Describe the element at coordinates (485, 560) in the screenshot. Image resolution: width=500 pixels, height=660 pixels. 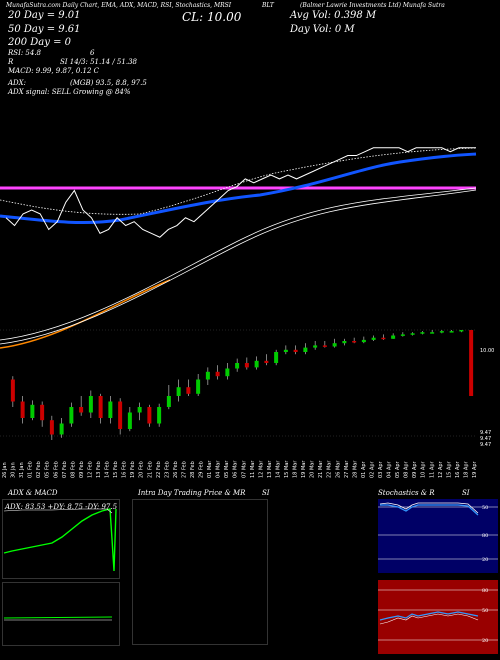
I see `stoch-label-20: 20` at that location.